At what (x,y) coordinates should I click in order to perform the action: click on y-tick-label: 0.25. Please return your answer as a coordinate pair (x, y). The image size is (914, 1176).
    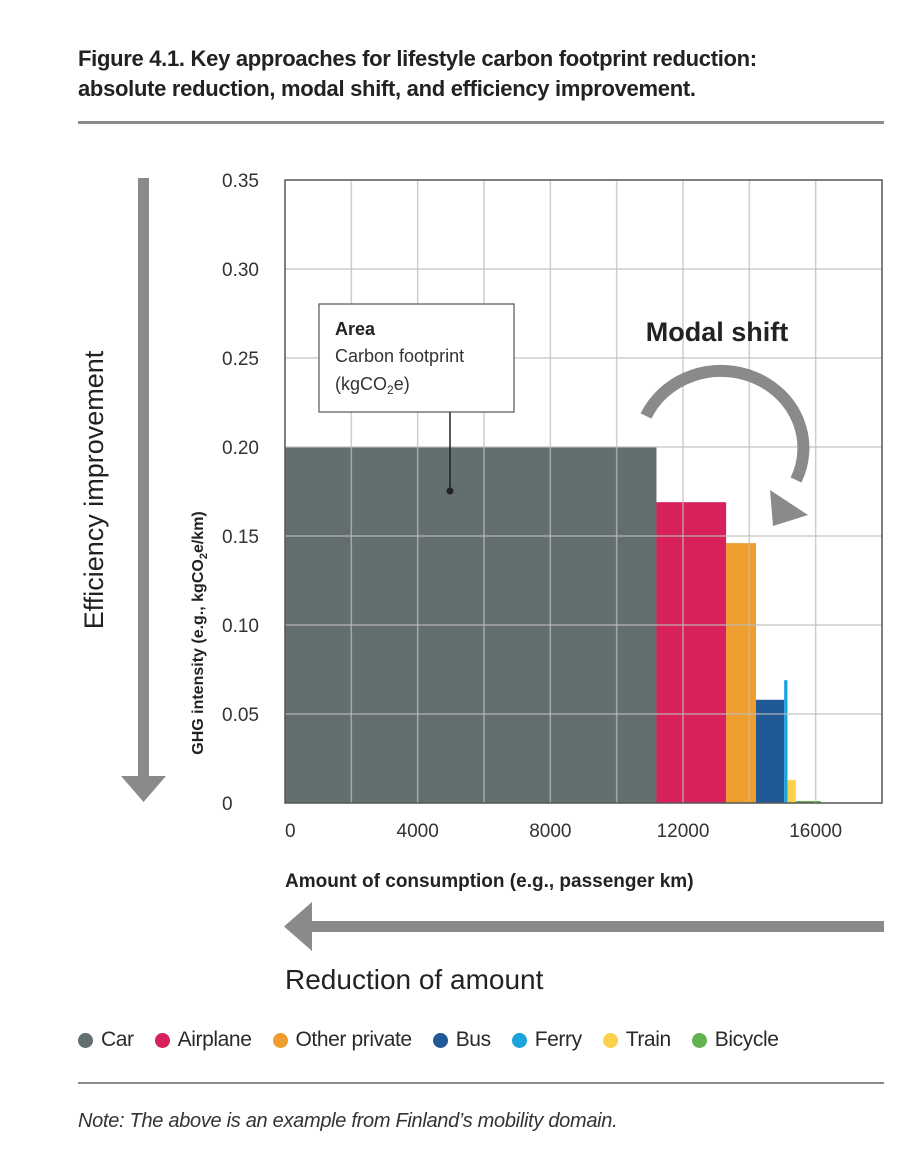
    Looking at the image, I should click on (240, 359).